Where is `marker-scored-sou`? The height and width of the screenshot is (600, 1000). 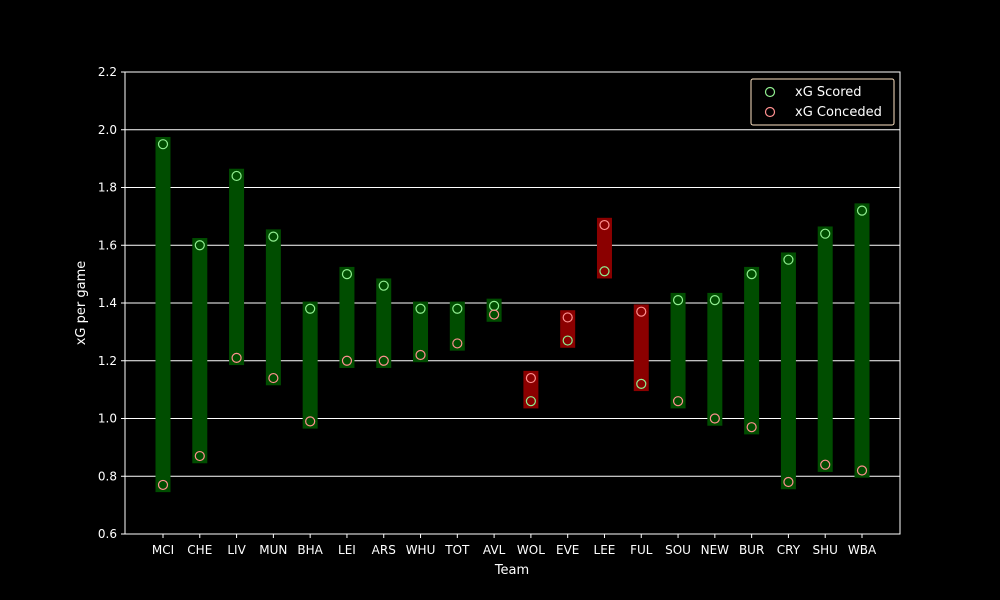 marker-scored-sou is located at coordinates (678, 300).